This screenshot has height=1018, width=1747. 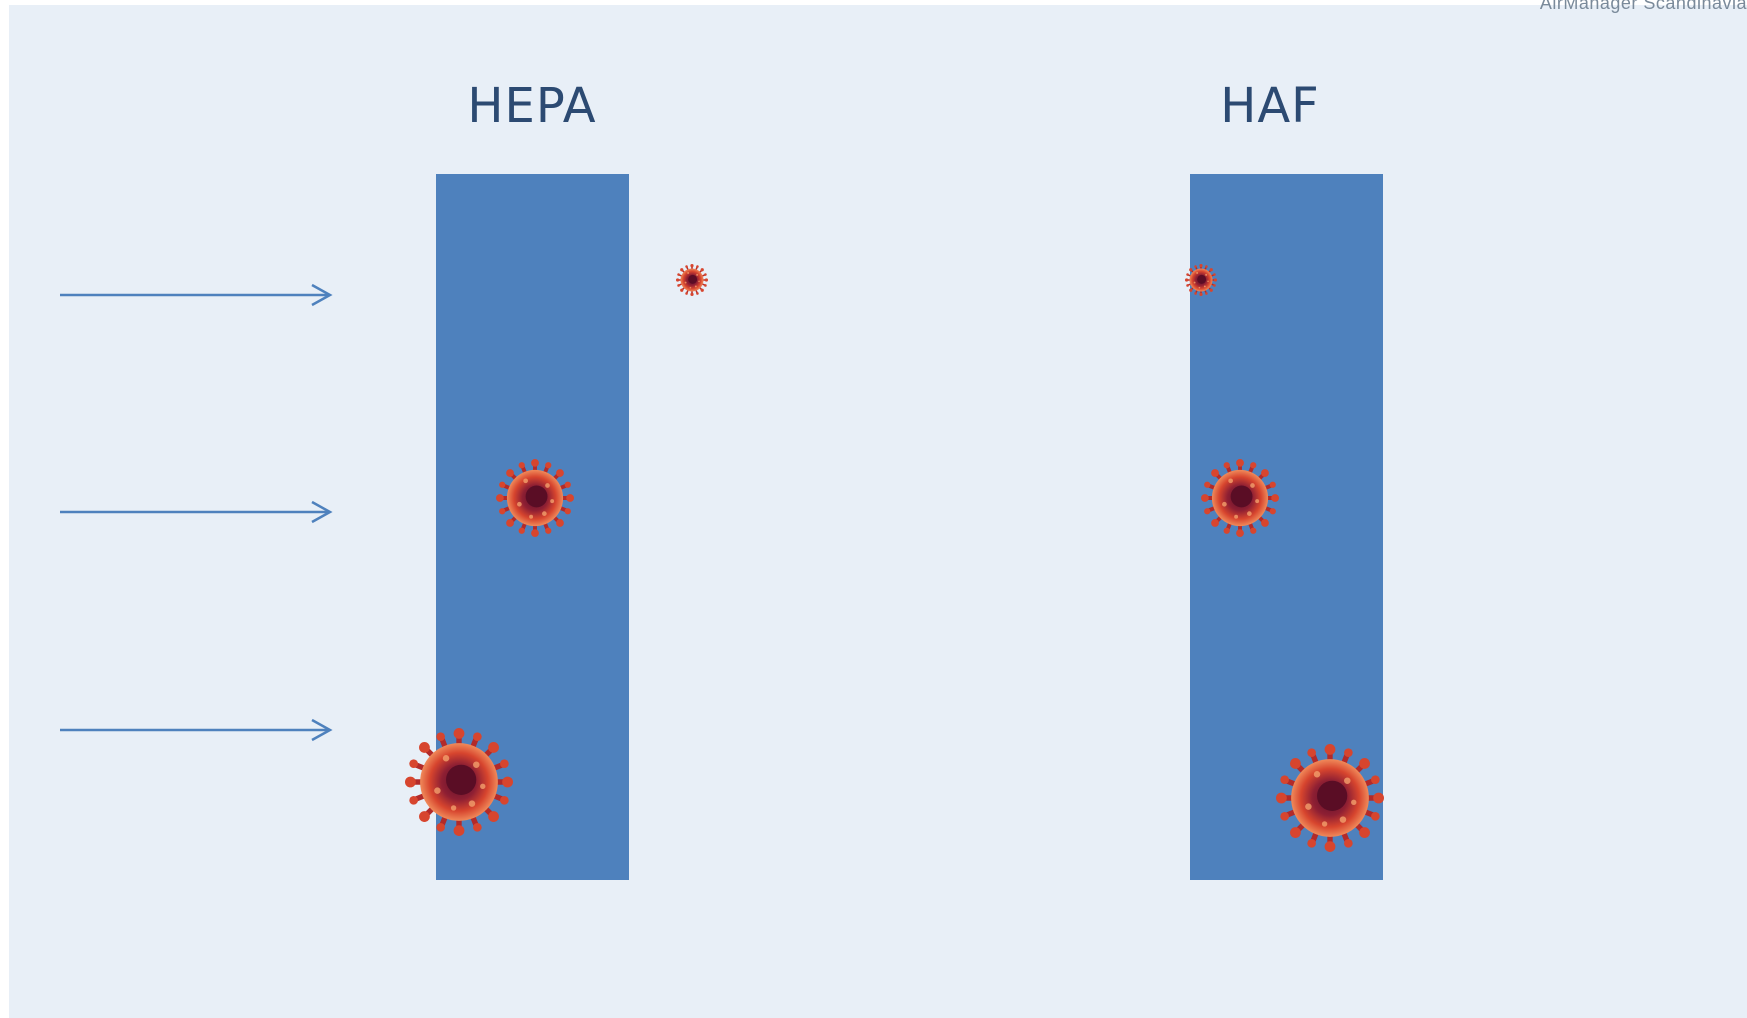 What do you see at coordinates (692, 280) in the screenshot?
I see `virus-small-passing-hepa-icon` at bounding box center [692, 280].